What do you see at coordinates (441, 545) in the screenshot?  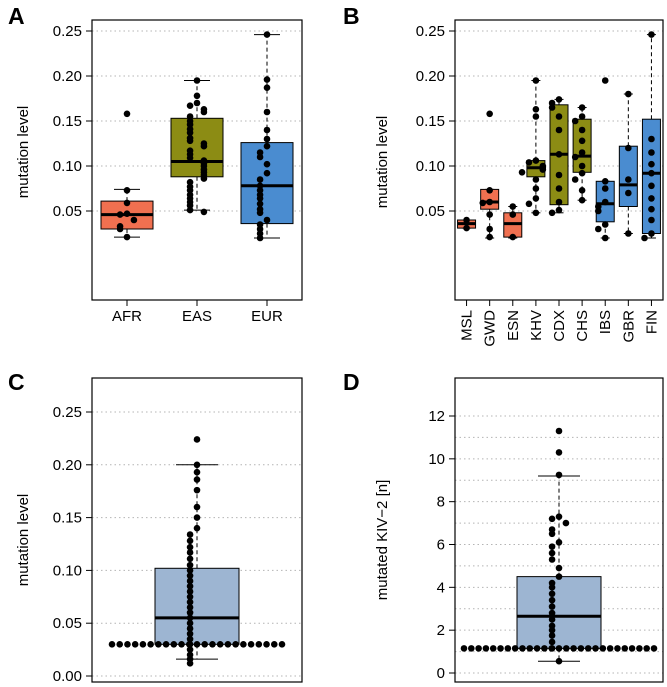 I see `y-tick-label: 6` at bounding box center [441, 545].